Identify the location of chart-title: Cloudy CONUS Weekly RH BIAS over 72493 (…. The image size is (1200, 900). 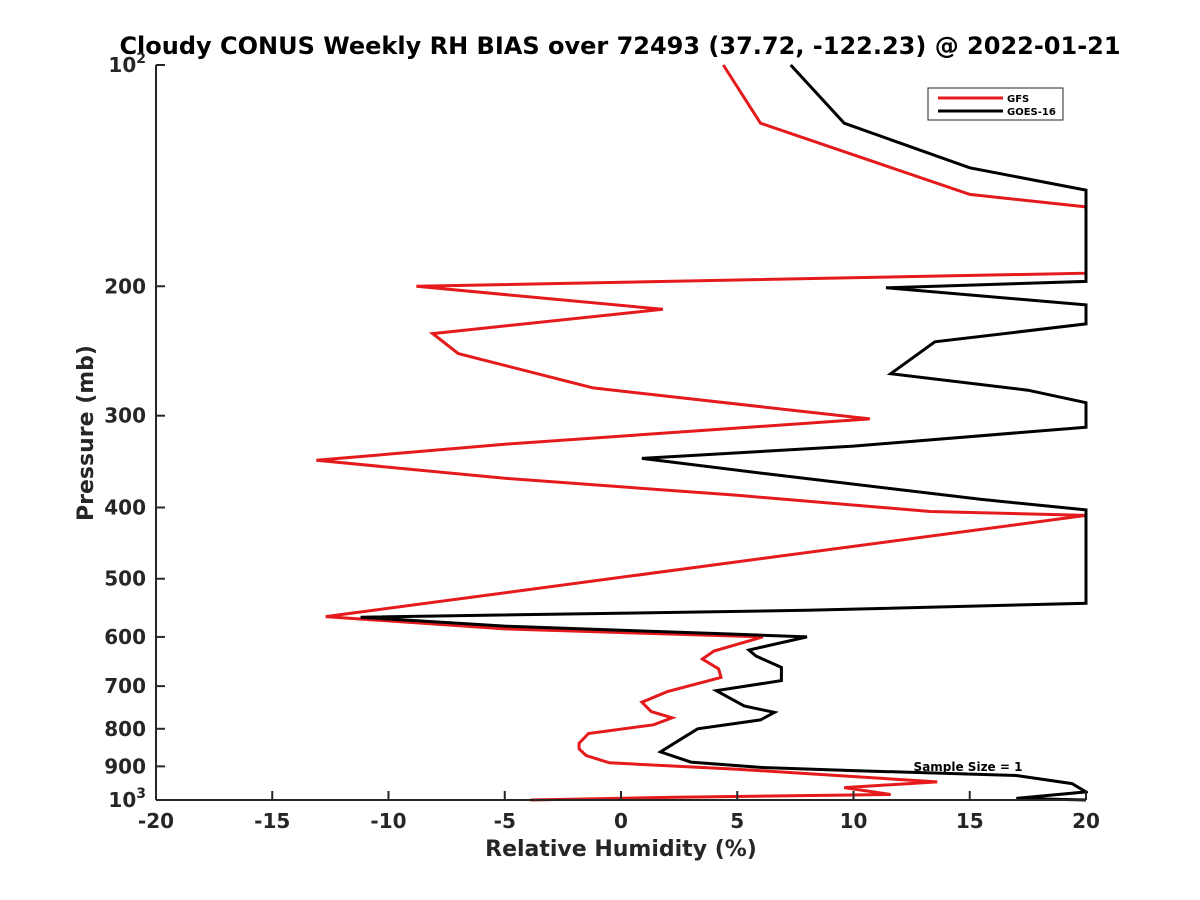
(619, 46).